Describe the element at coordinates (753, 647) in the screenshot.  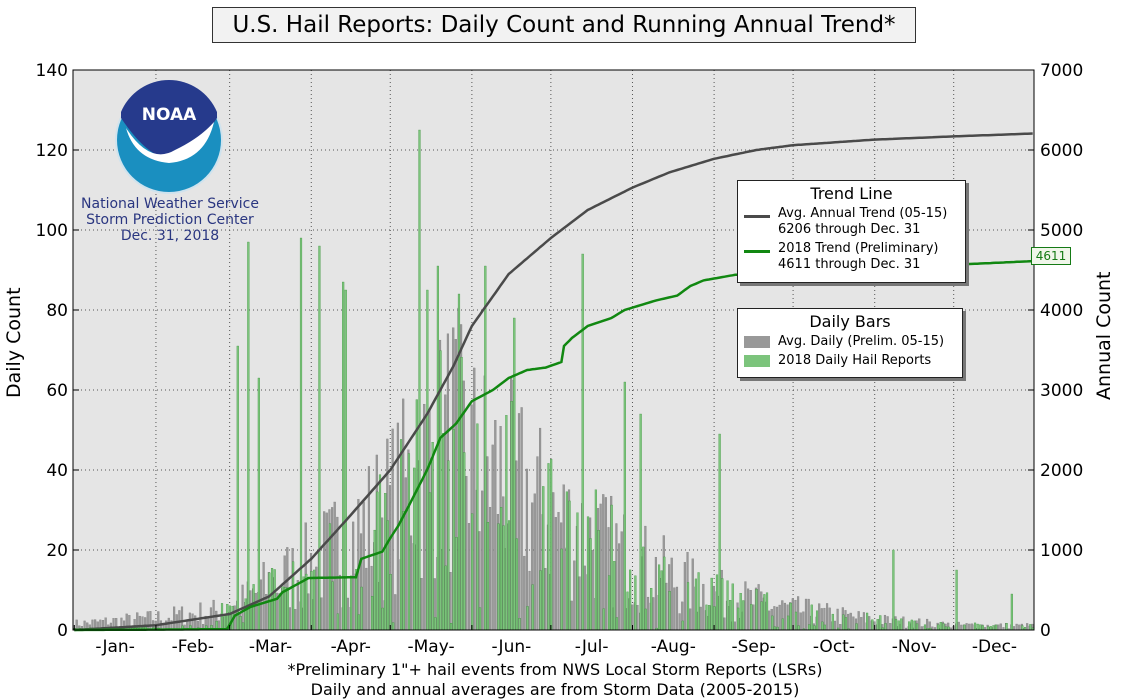
I see `x-tick-label: -Sep-` at that location.